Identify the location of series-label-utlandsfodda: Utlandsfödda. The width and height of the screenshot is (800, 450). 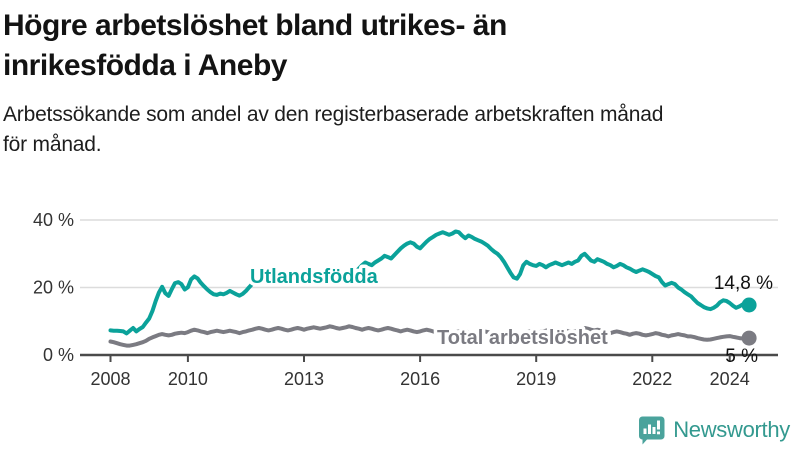
(314, 277).